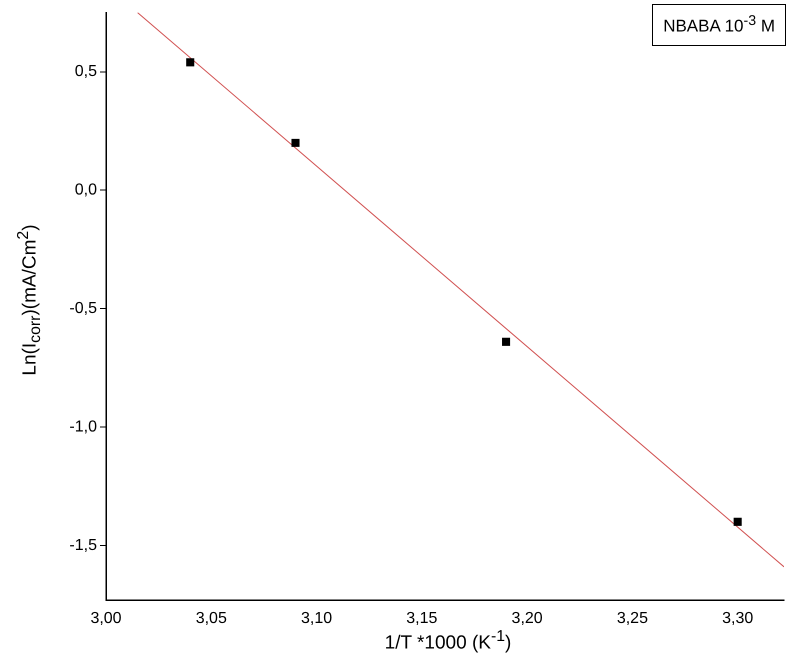 Image resolution: width=790 pixels, height=666 pixels. Describe the element at coordinates (83, 309) in the screenshot. I see `y-tick-label: -0,5` at that location.